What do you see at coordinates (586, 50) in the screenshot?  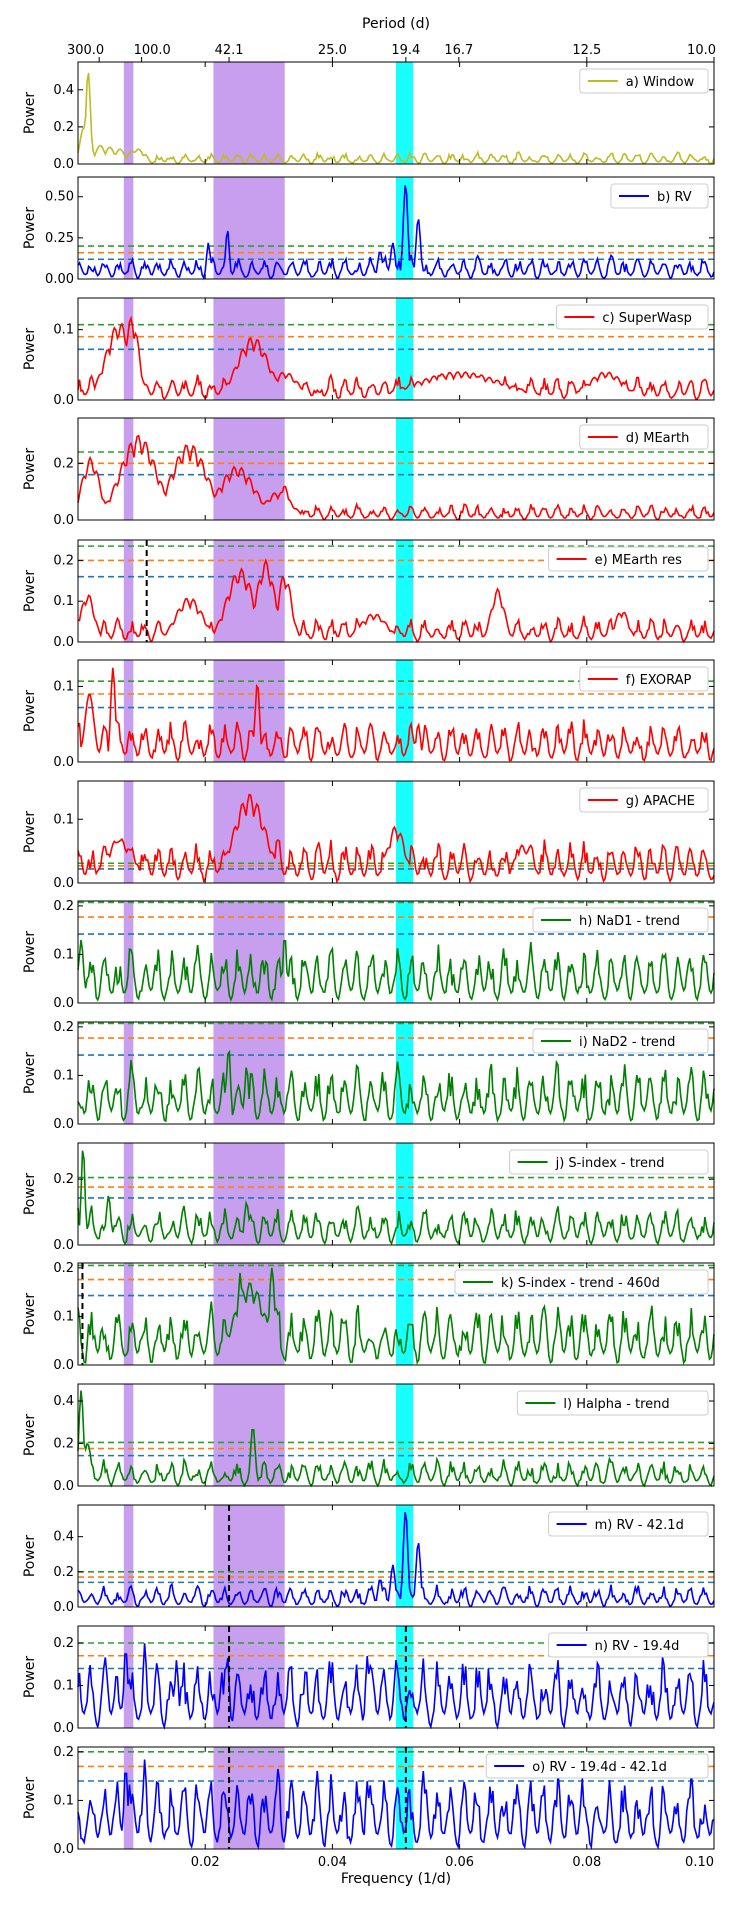 I see `period-tick-label: 12.5` at bounding box center [586, 50].